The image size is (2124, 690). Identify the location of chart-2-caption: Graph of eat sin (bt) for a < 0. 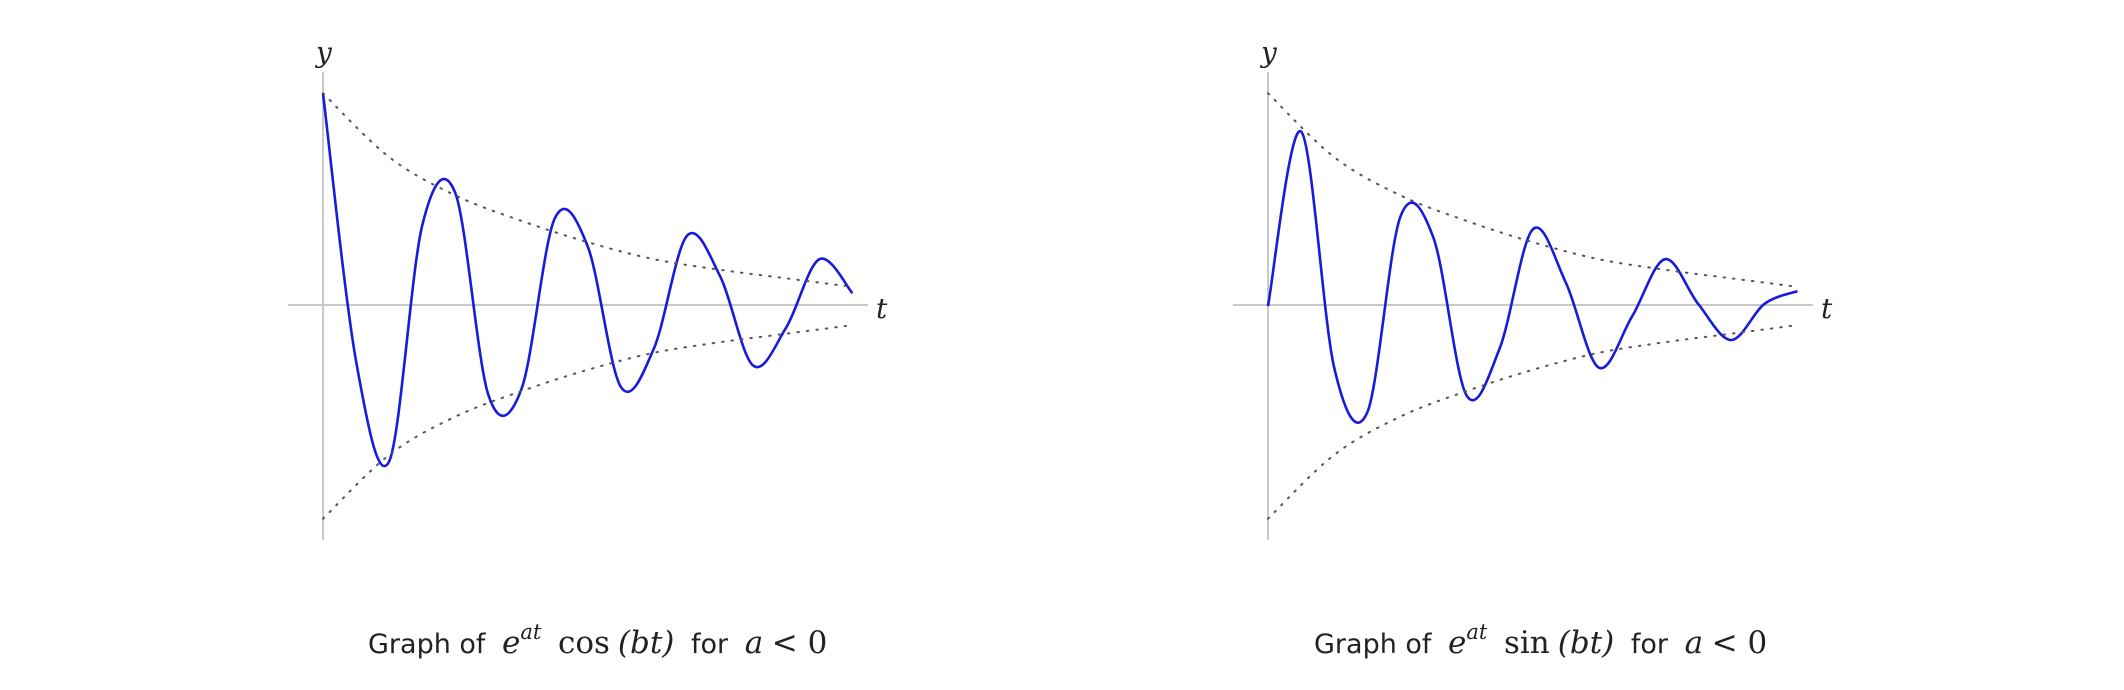
(1541, 640).